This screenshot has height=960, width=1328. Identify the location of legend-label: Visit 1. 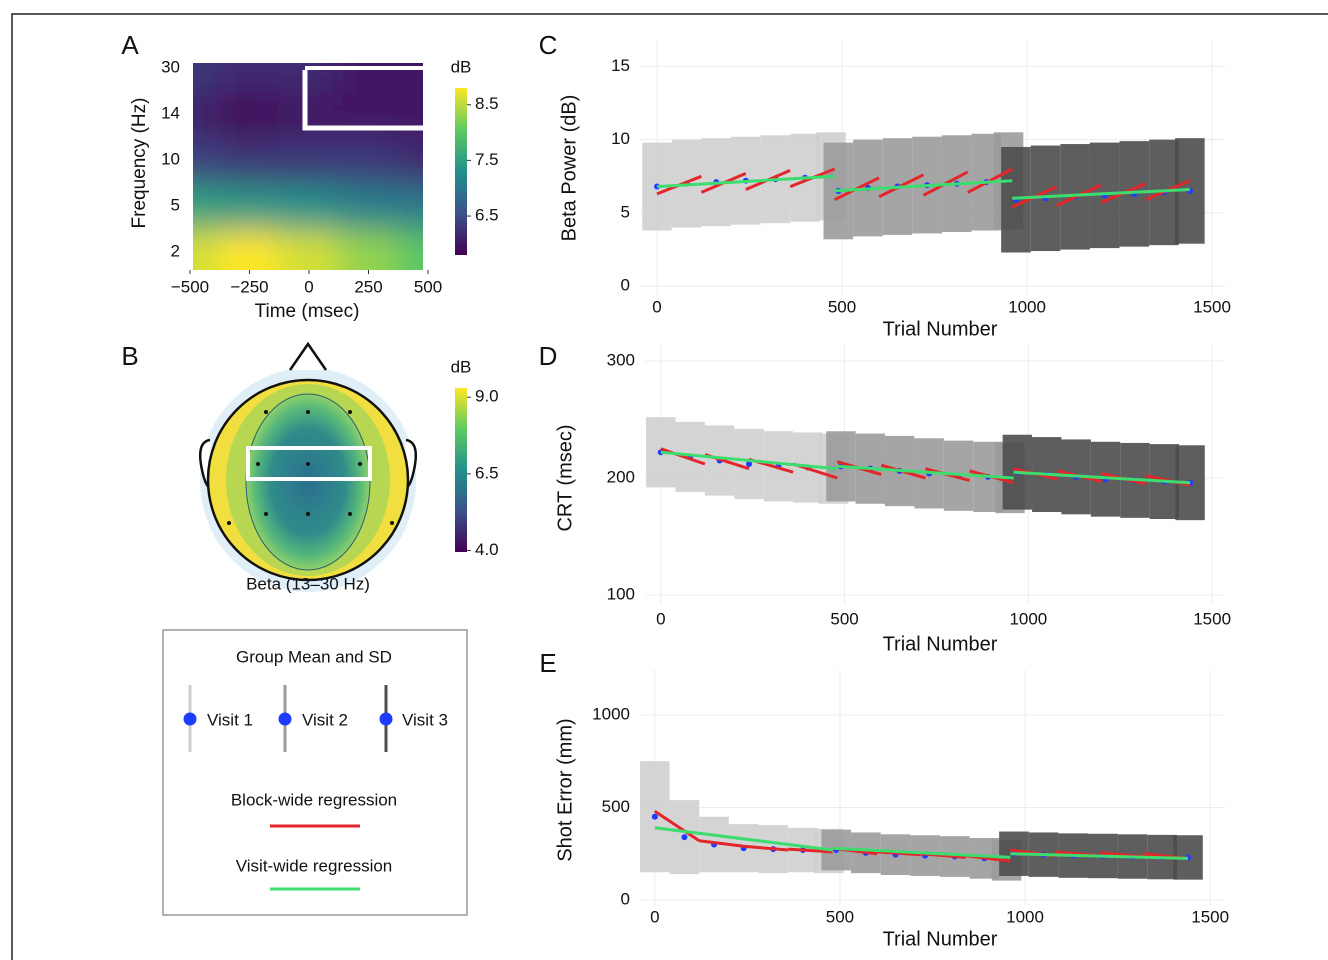
(230, 719).